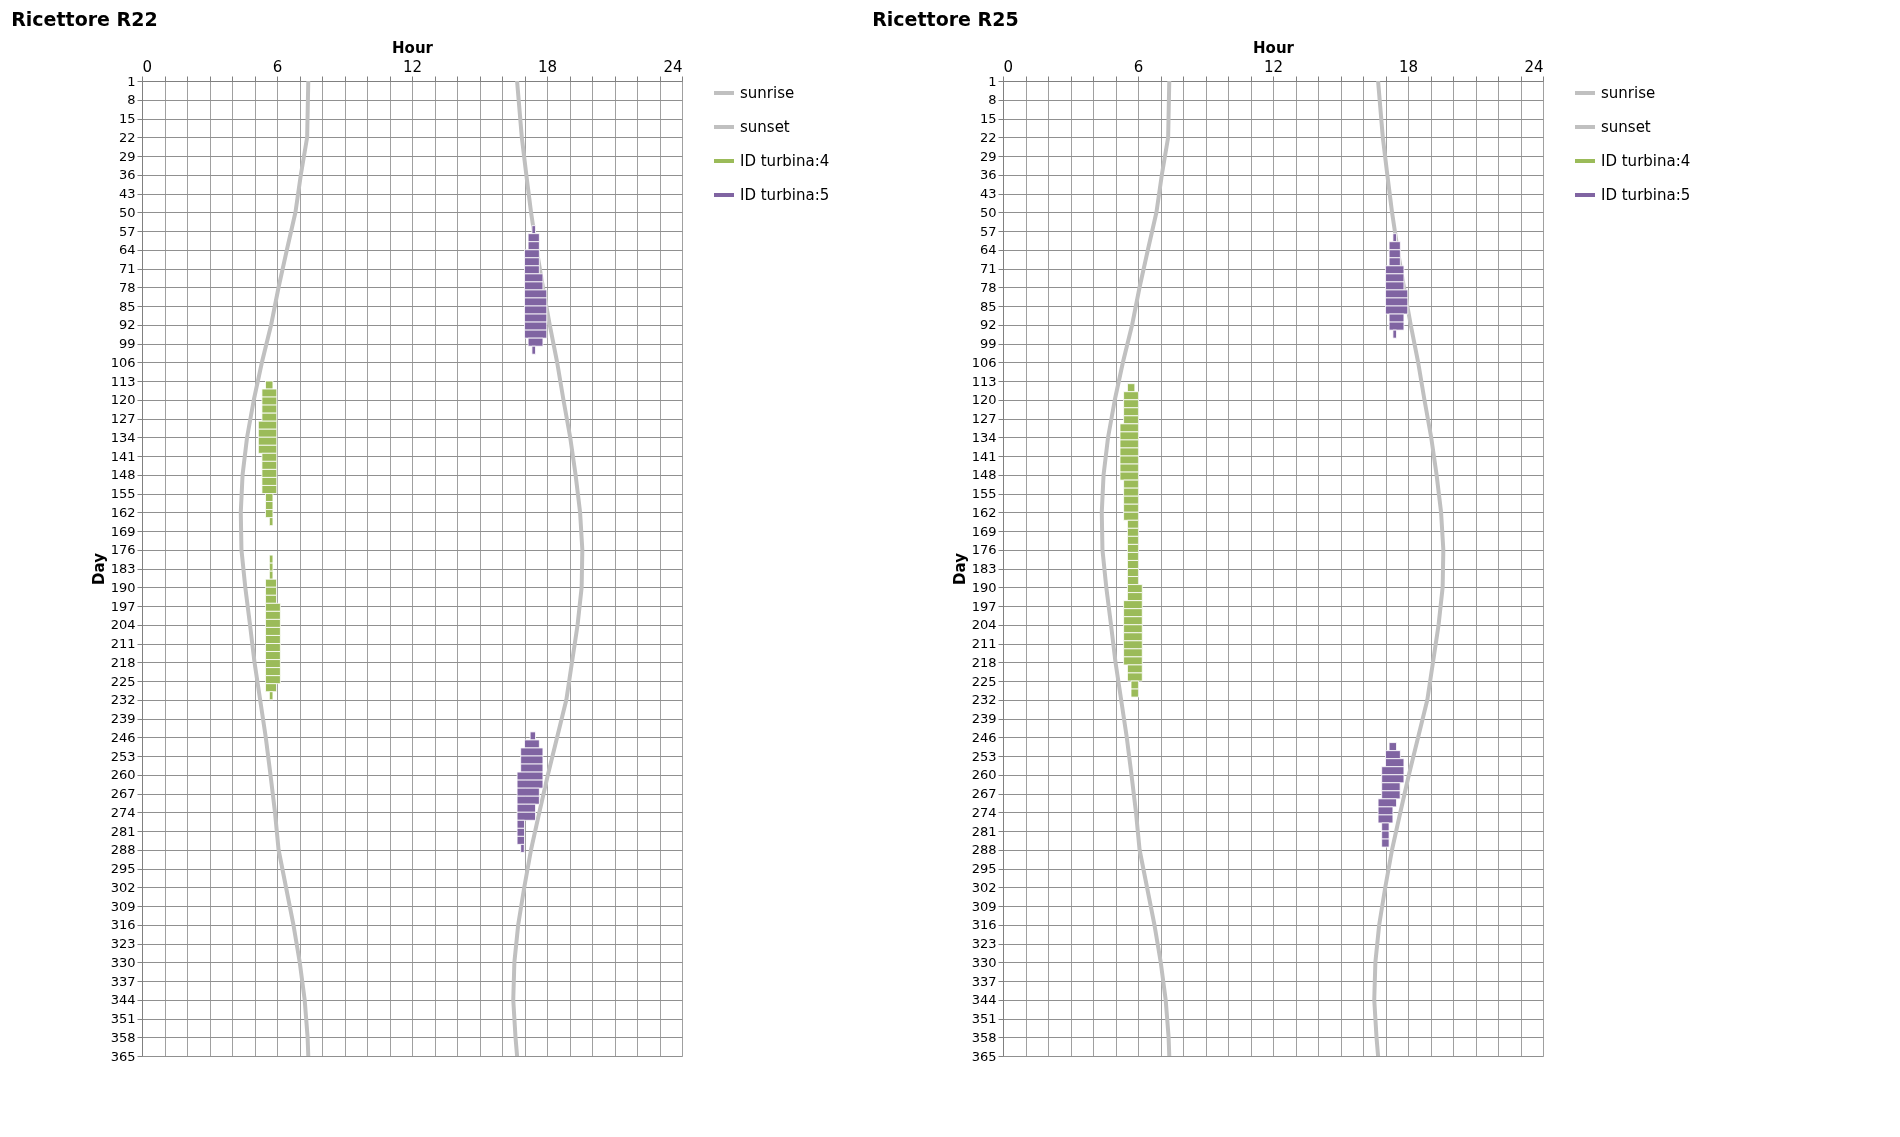 This screenshot has width=1900, height=1137. I want to click on y-tick-label: 183, so click(984, 568).